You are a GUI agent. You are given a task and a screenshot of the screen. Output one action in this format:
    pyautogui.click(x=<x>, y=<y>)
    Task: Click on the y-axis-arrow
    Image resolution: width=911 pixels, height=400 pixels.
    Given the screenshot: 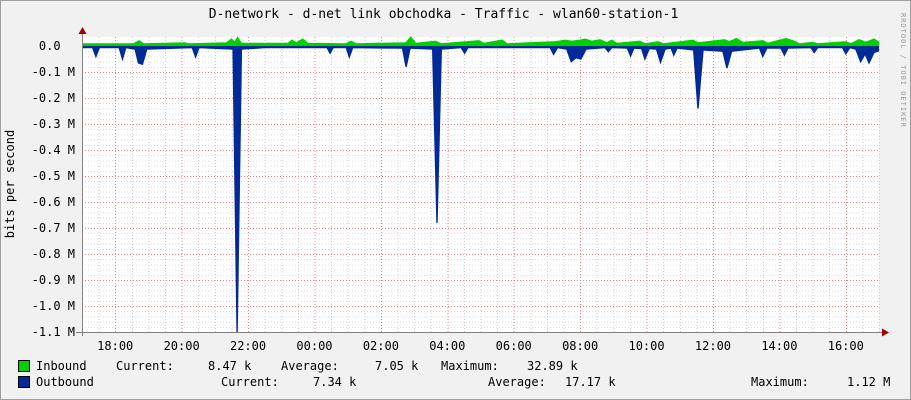 What is the action you would take?
    pyautogui.click(x=82, y=30)
    